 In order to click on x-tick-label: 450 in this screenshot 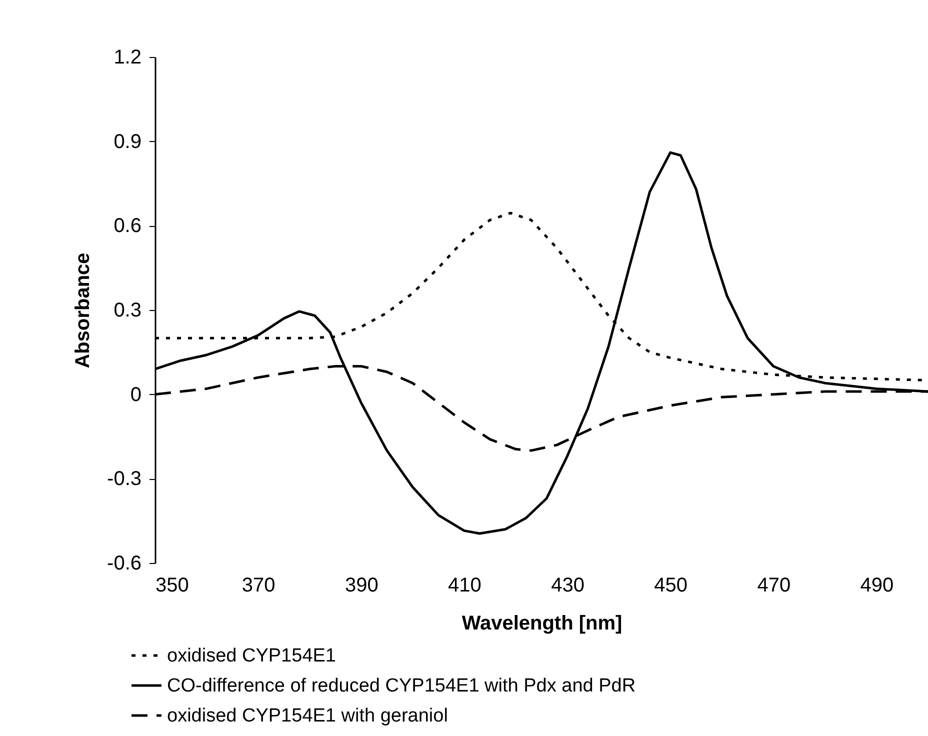, I will do `click(671, 585)`.